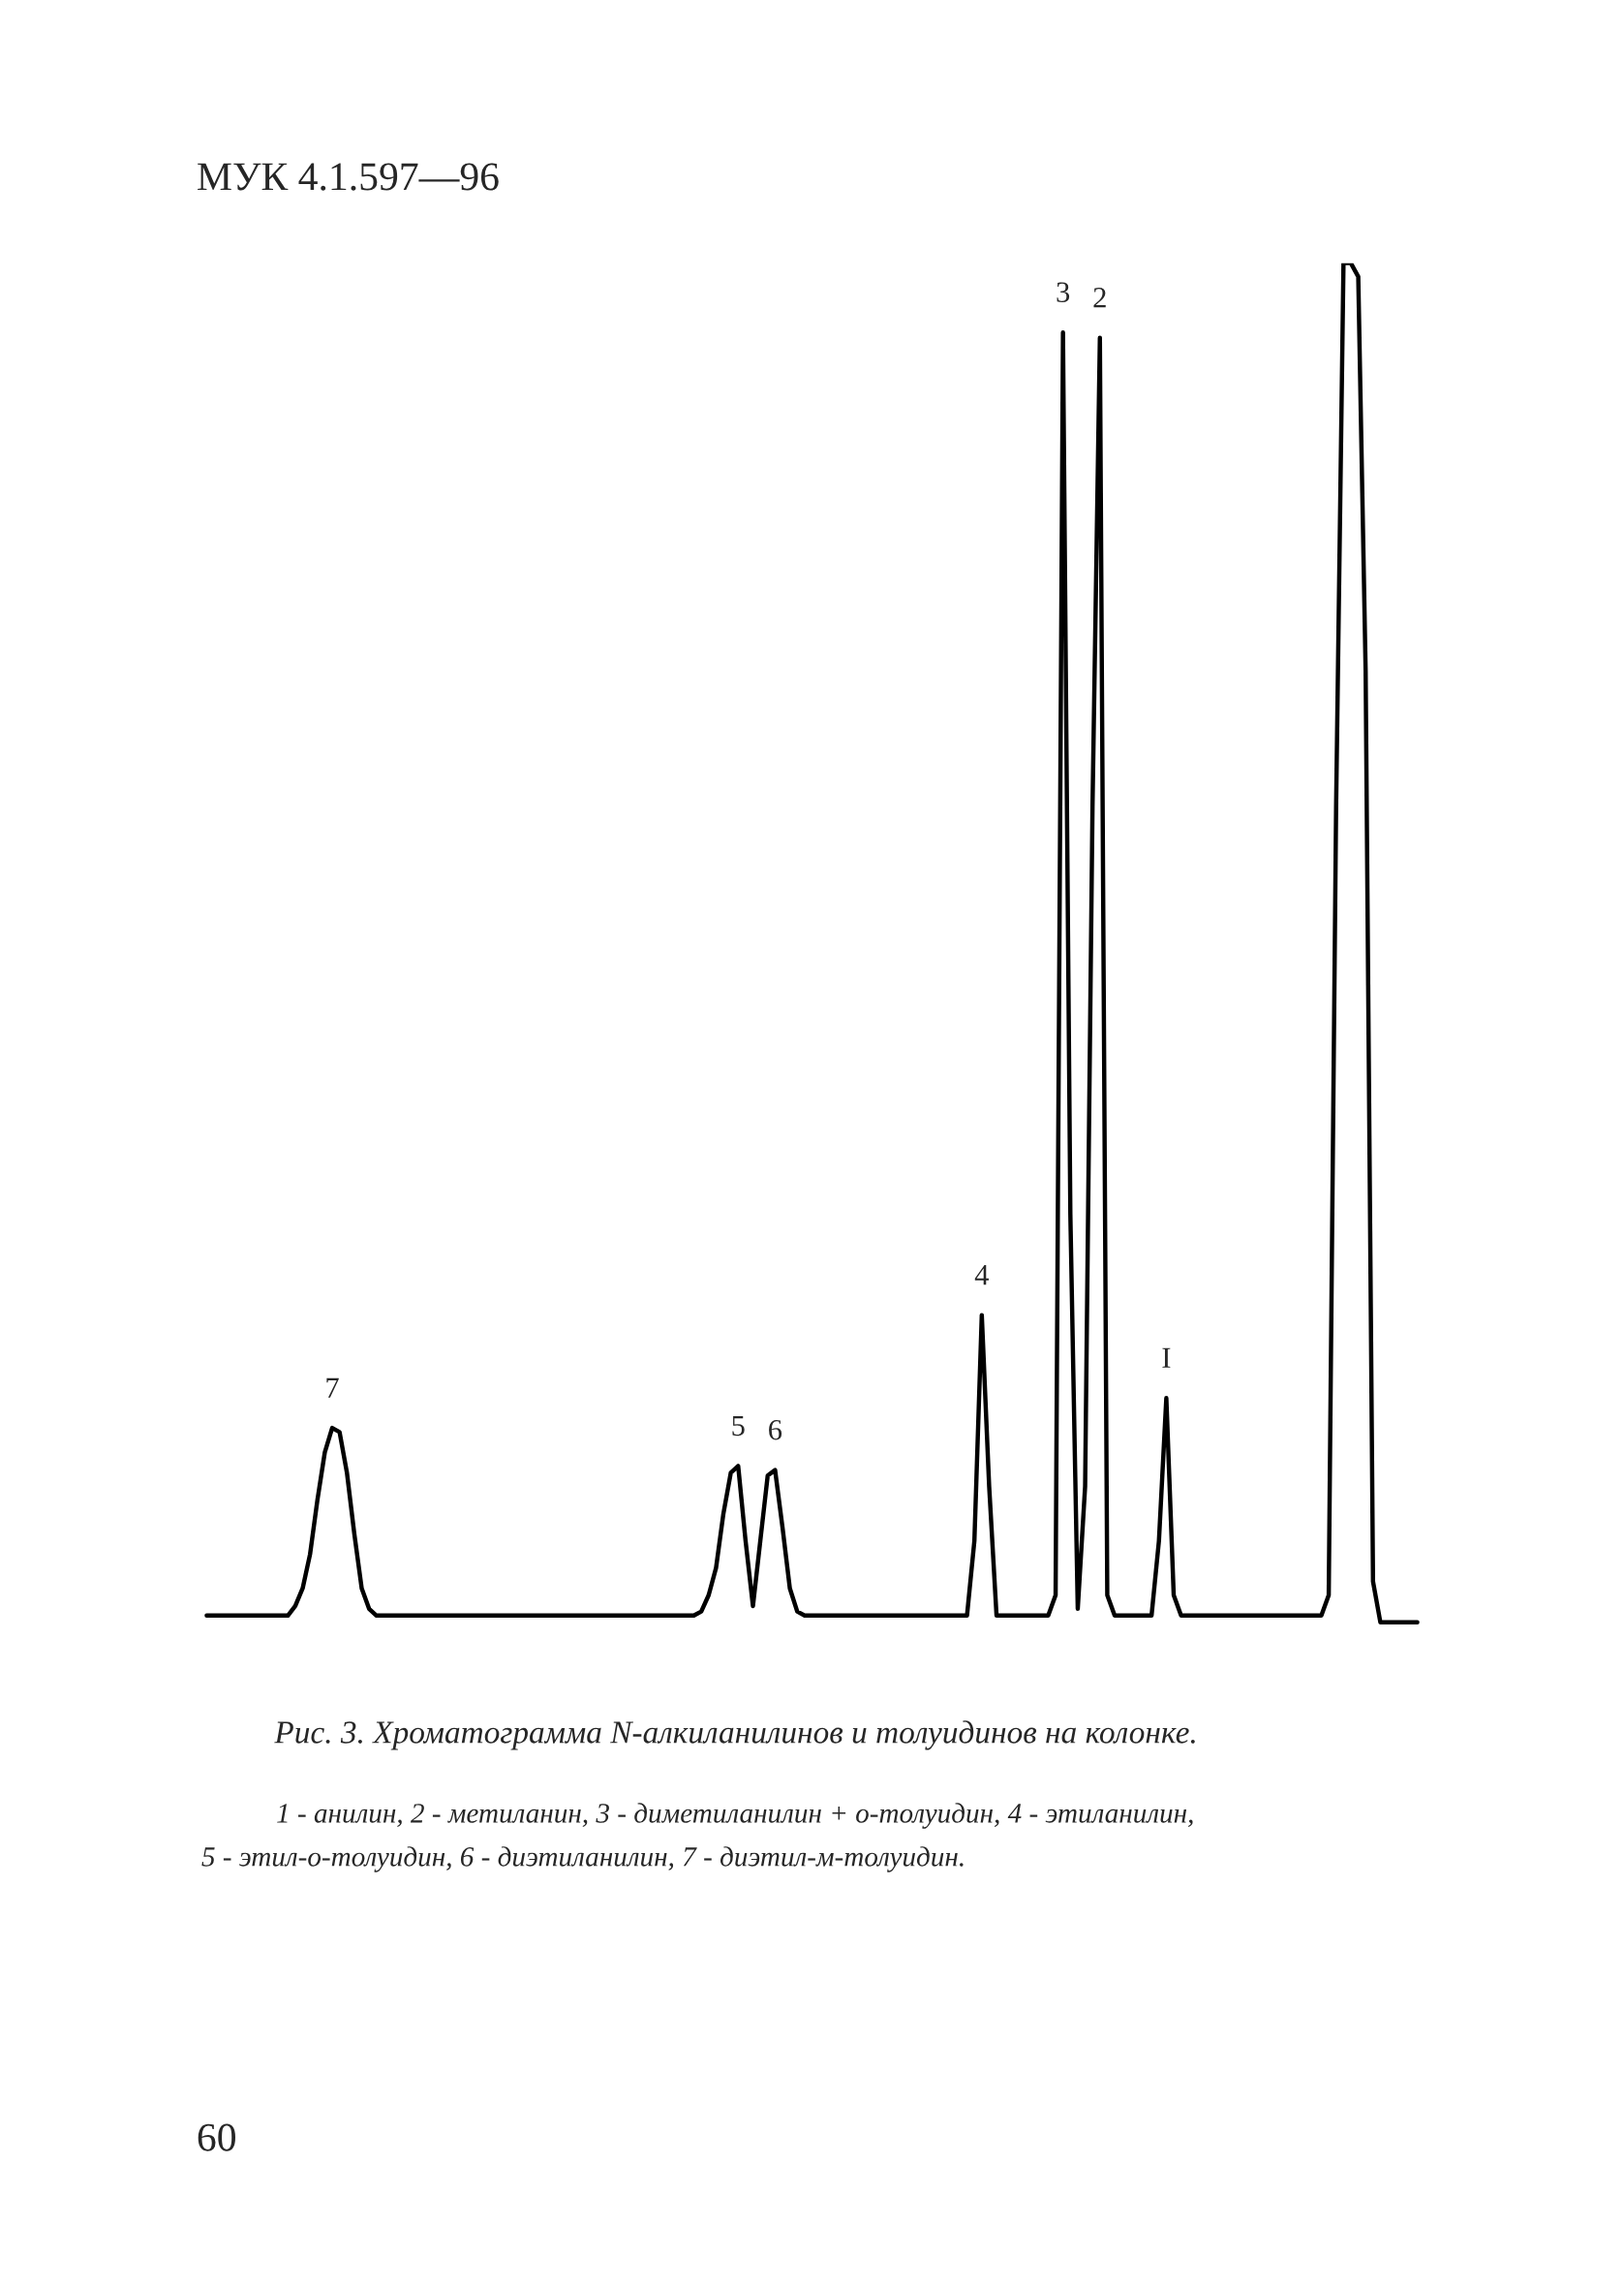  Describe the element at coordinates (1166, 1357) in the screenshot. I see `annotation: I` at that location.